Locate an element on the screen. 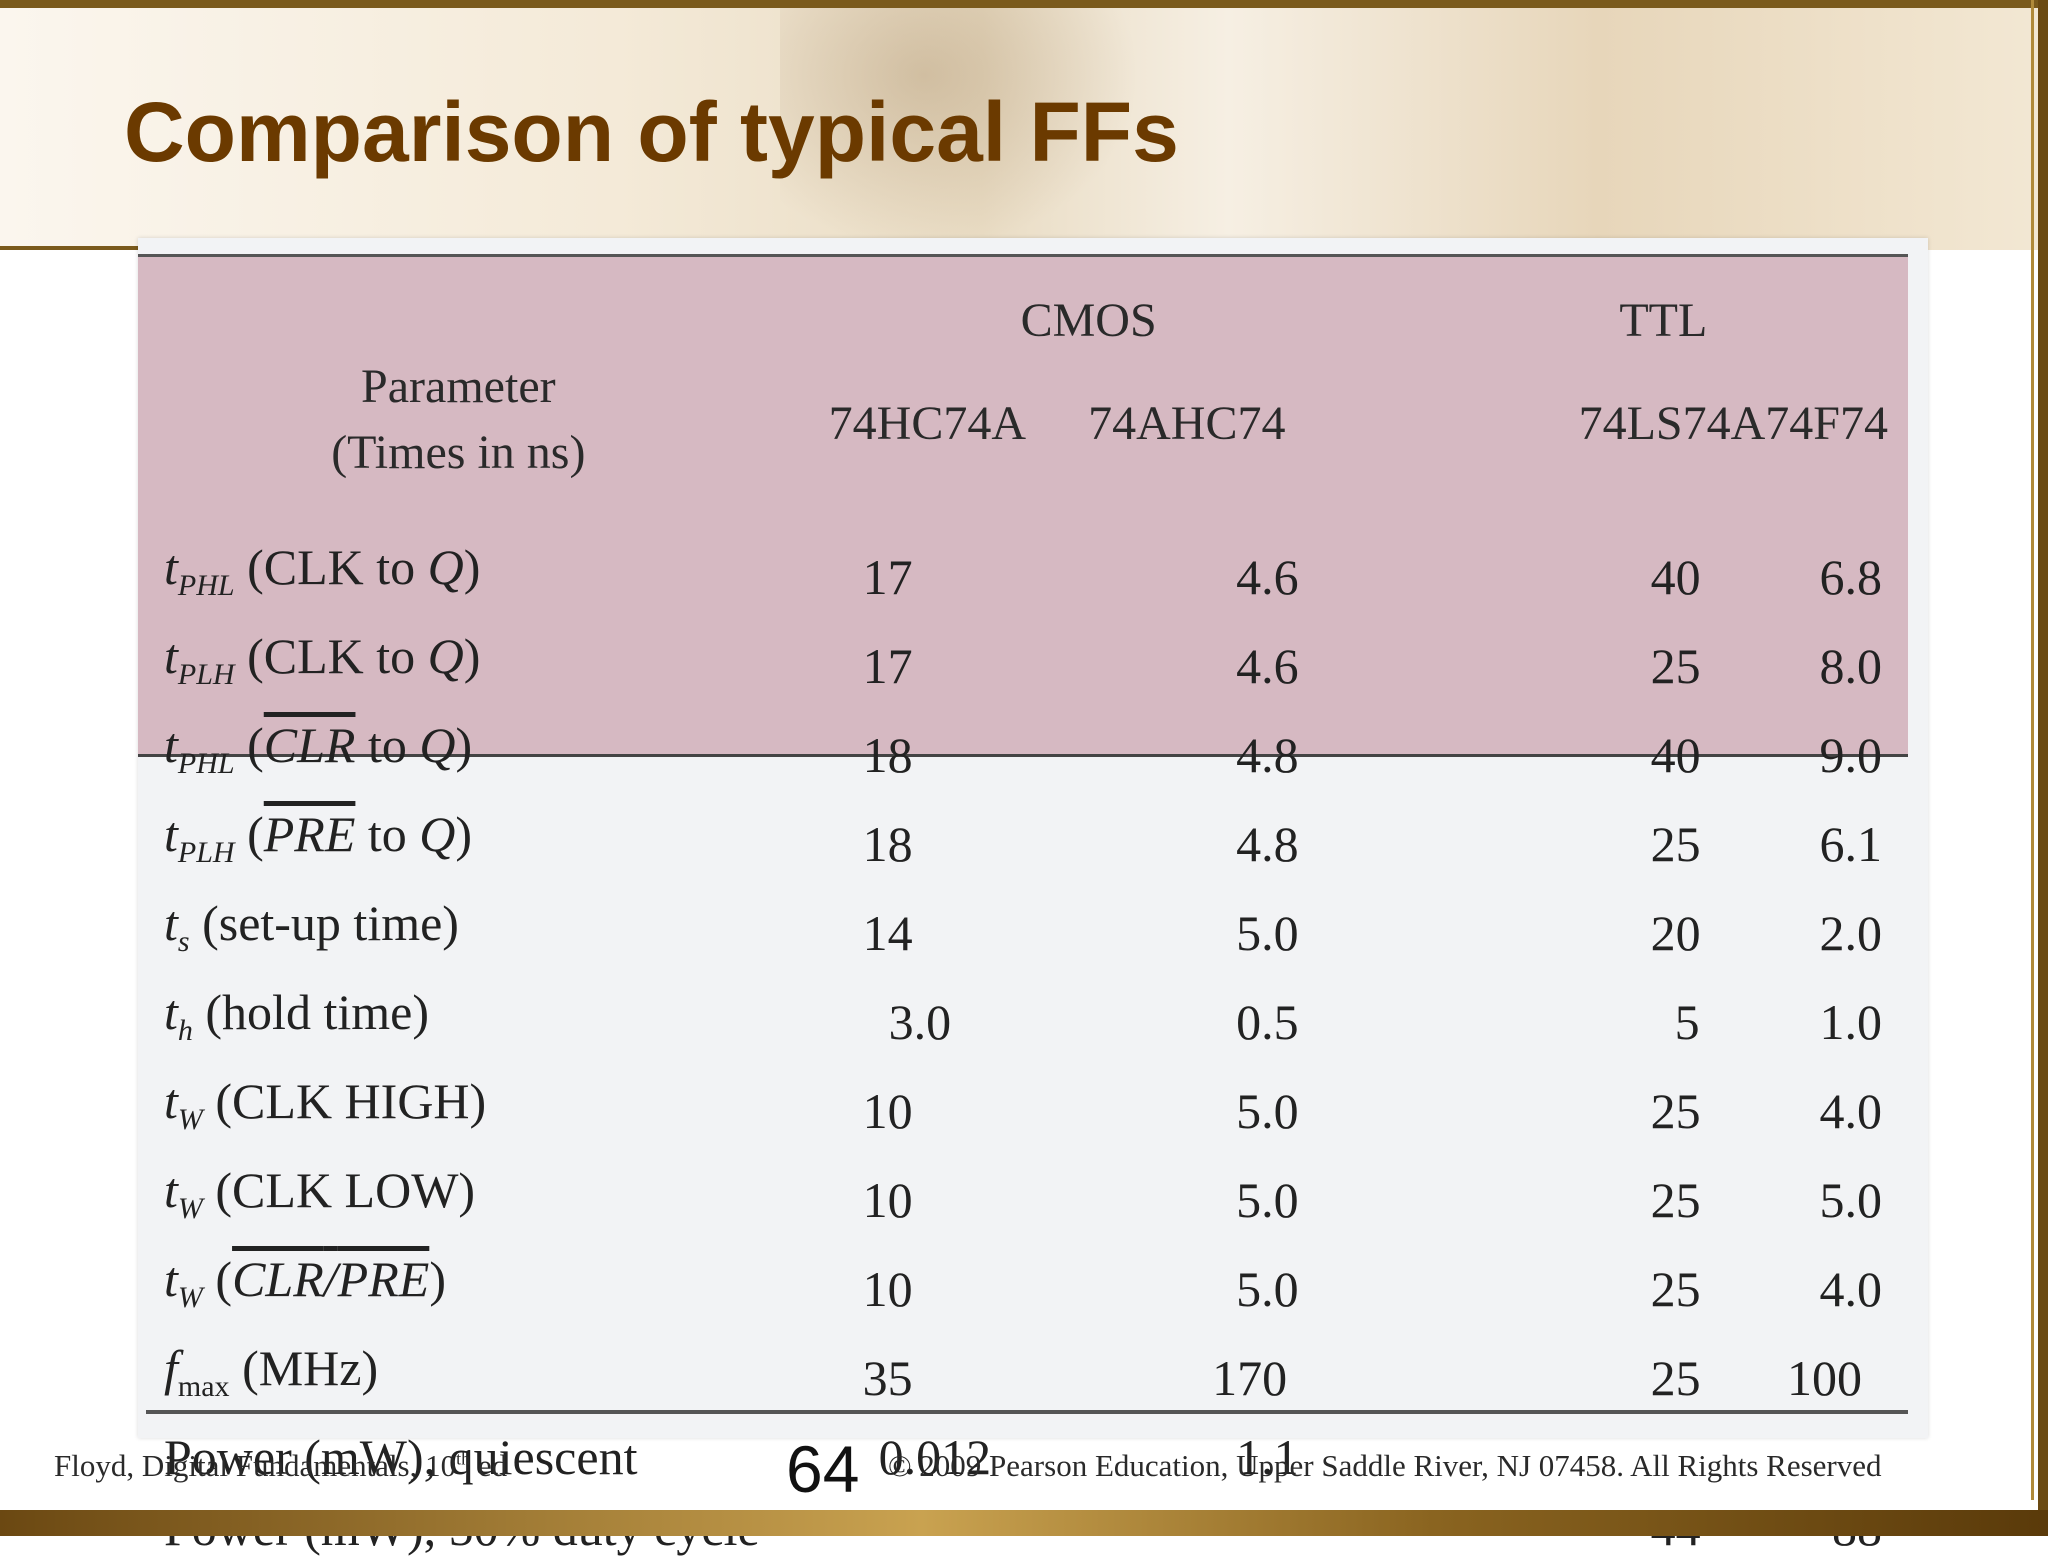  bottom-border is located at coordinates (1024, 1523).